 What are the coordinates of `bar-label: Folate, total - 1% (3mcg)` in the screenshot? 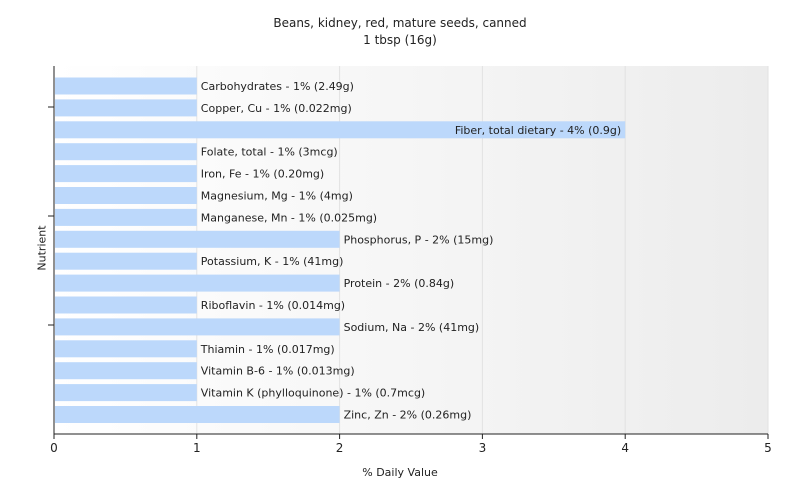 It's located at (269, 152).